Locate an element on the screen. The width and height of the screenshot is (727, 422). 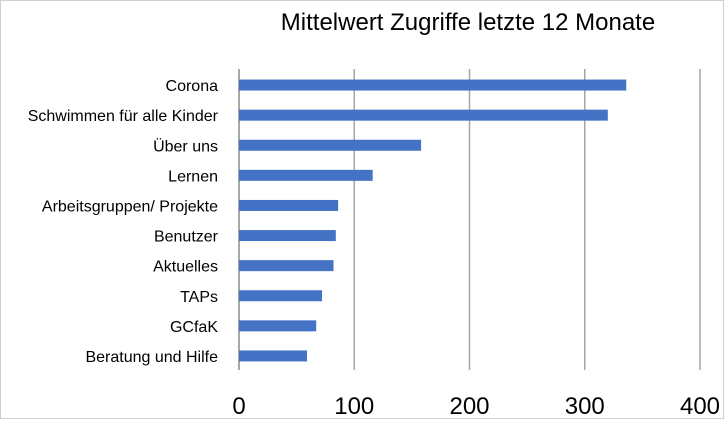
x-tick-label: 200 is located at coordinates (469, 406).